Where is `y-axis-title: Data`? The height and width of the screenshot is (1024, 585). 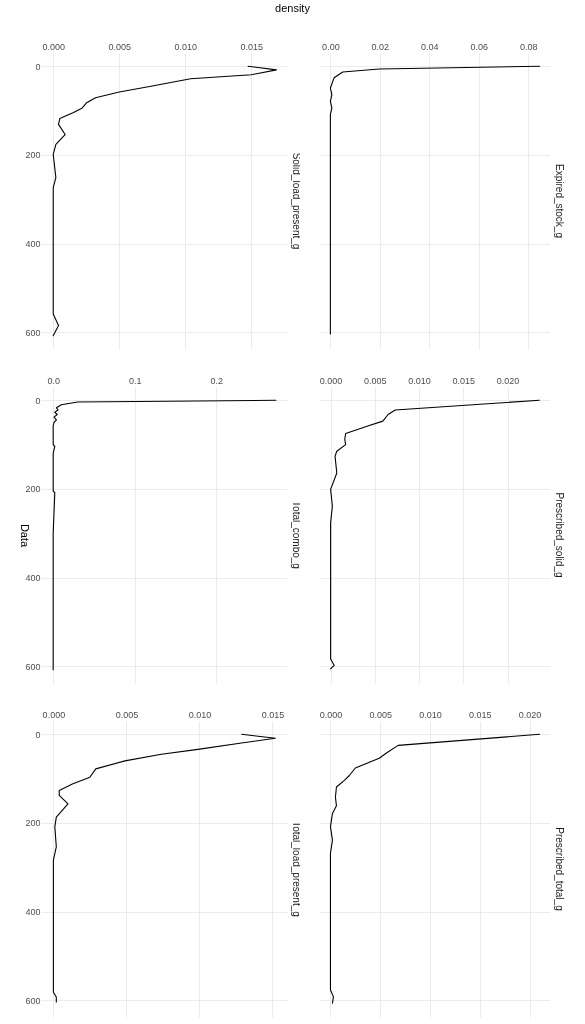 y-axis-title: Data is located at coordinates (25, 535).